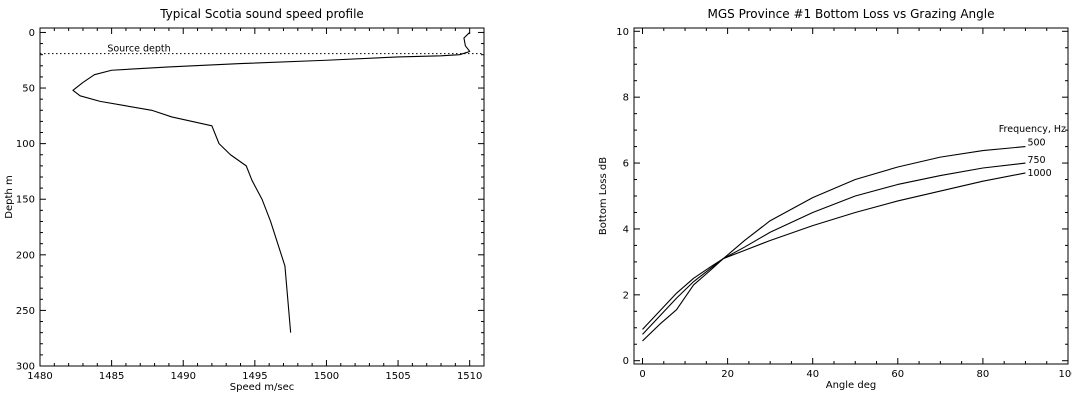 The image size is (1072, 400). Describe the element at coordinates (25, 255) in the screenshot. I see `y-tick-label: 200` at that location.